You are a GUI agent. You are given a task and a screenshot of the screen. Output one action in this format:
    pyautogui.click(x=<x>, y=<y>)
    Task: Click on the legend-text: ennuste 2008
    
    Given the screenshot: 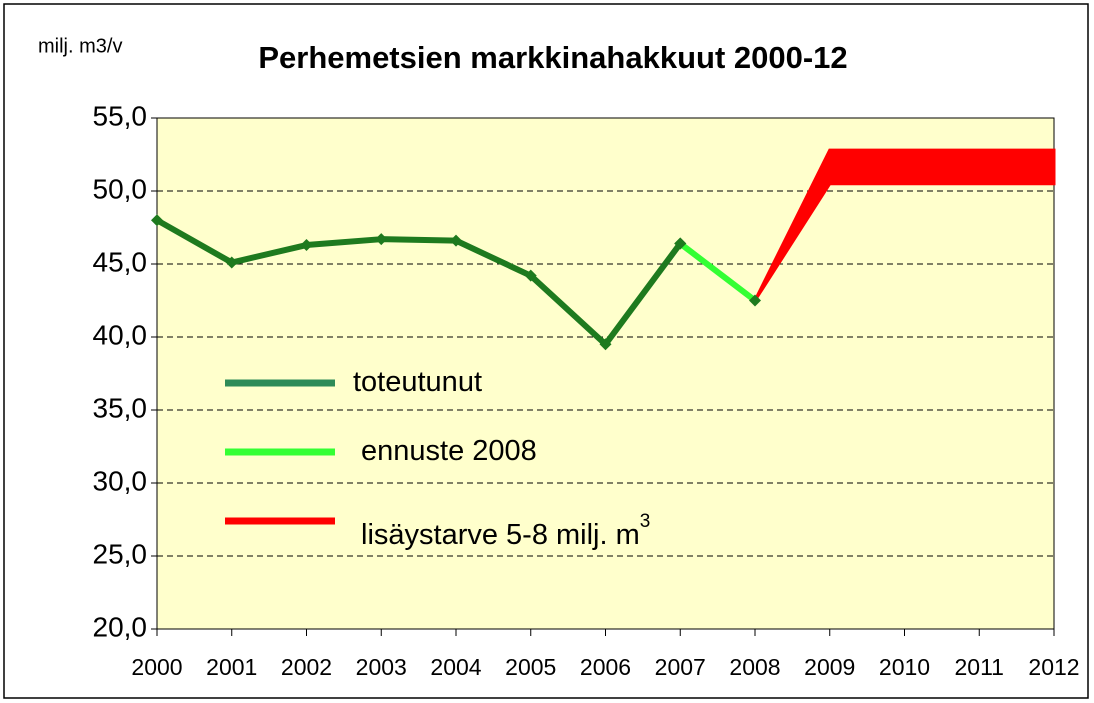 What is the action you would take?
    pyautogui.click(x=449, y=451)
    